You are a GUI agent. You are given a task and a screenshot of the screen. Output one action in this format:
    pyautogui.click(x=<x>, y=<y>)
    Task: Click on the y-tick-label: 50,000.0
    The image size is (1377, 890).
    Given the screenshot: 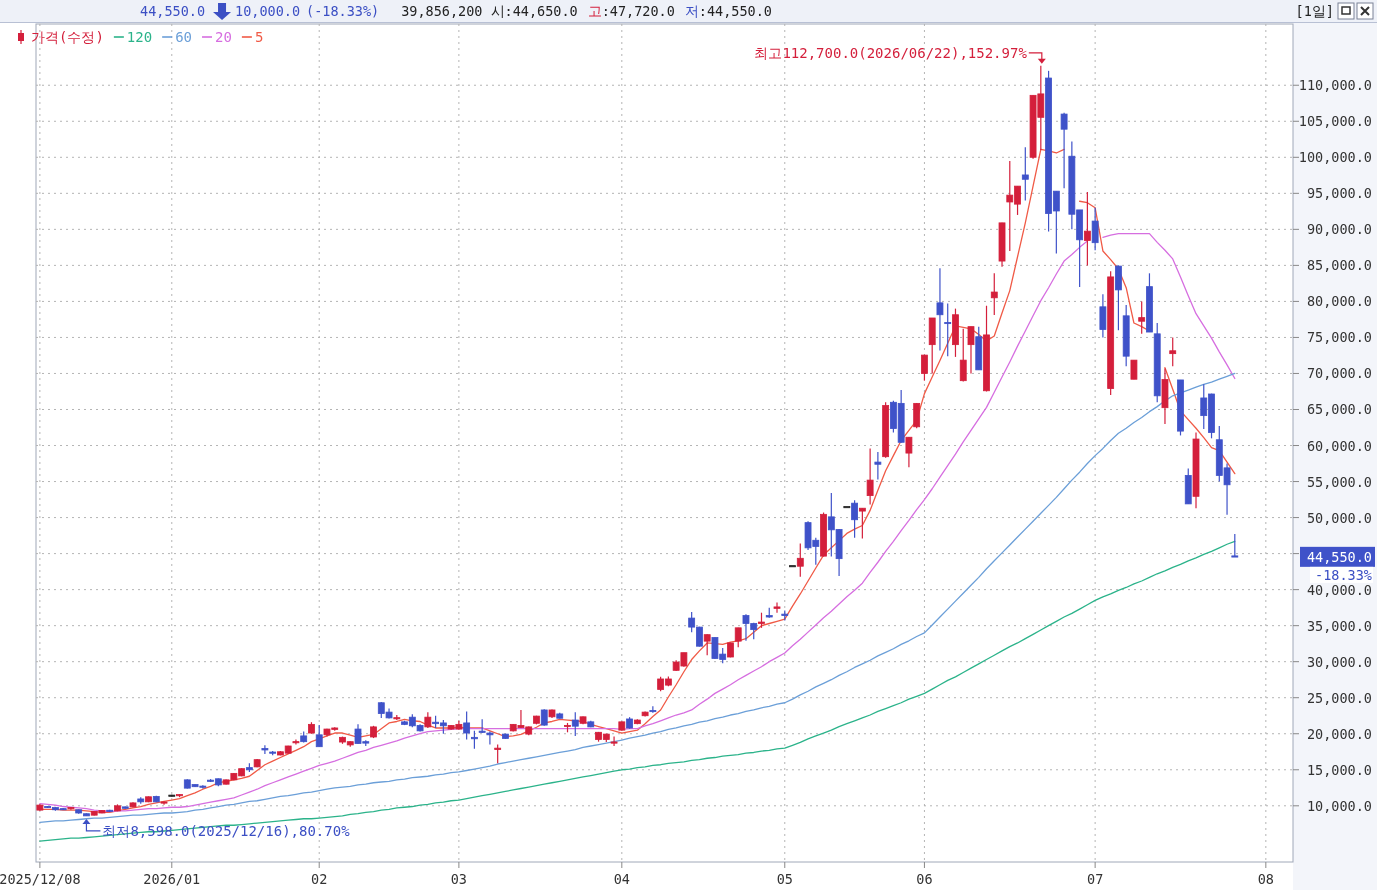 What is the action you would take?
    pyautogui.click(x=1339, y=517)
    